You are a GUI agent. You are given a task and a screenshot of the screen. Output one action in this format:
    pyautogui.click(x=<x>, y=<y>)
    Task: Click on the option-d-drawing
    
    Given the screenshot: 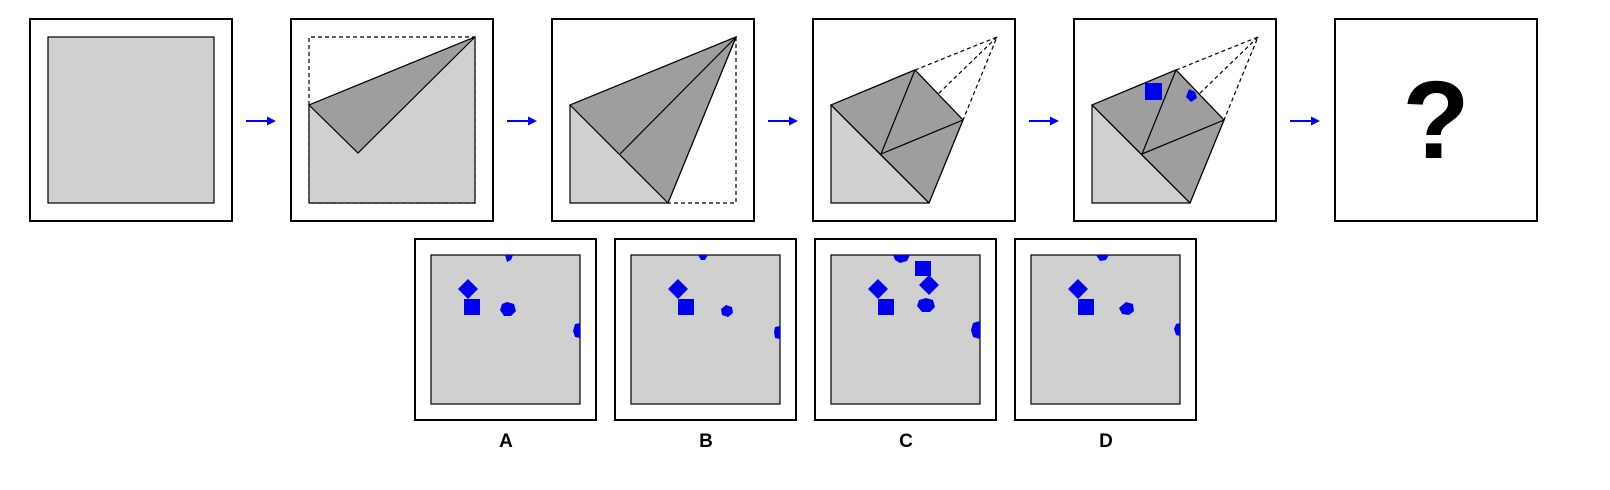 What is the action you would take?
    pyautogui.click(x=1105, y=329)
    